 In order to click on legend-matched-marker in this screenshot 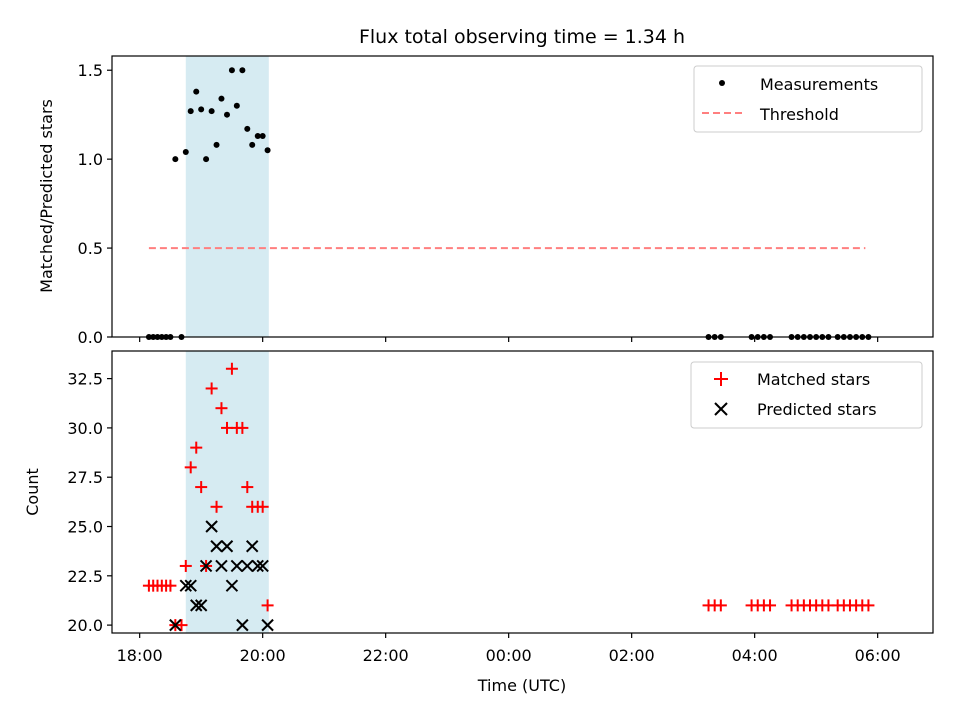, I will do `click(721, 379)`.